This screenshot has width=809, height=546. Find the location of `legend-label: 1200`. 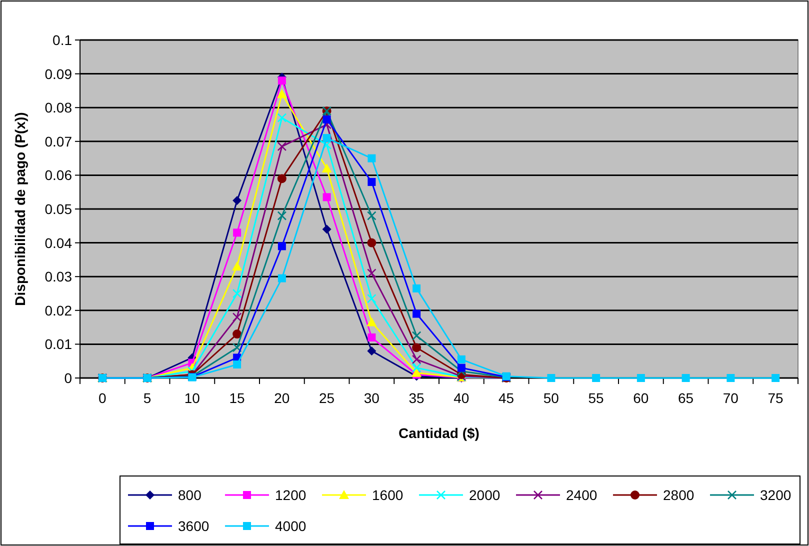

legend-label: 1200 is located at coordinates (290, 495).